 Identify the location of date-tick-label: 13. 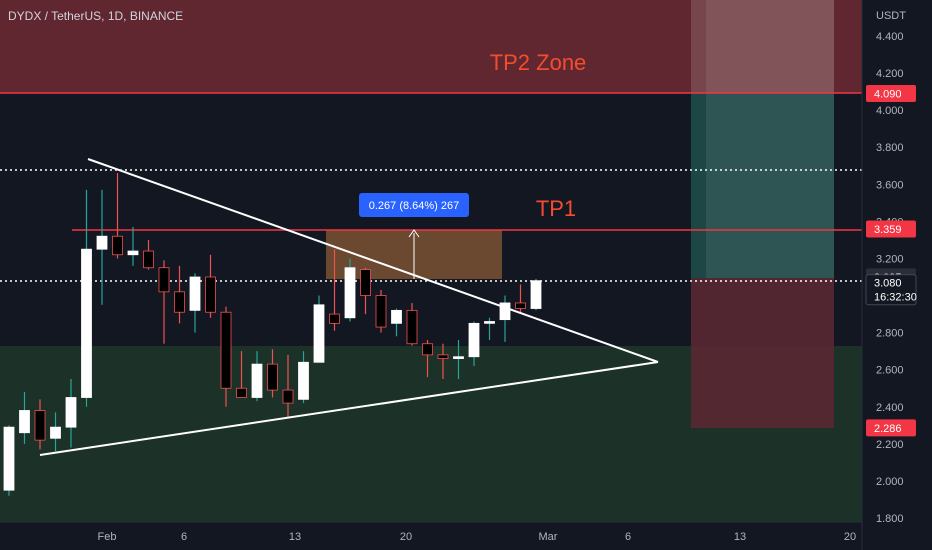
(295, 537).